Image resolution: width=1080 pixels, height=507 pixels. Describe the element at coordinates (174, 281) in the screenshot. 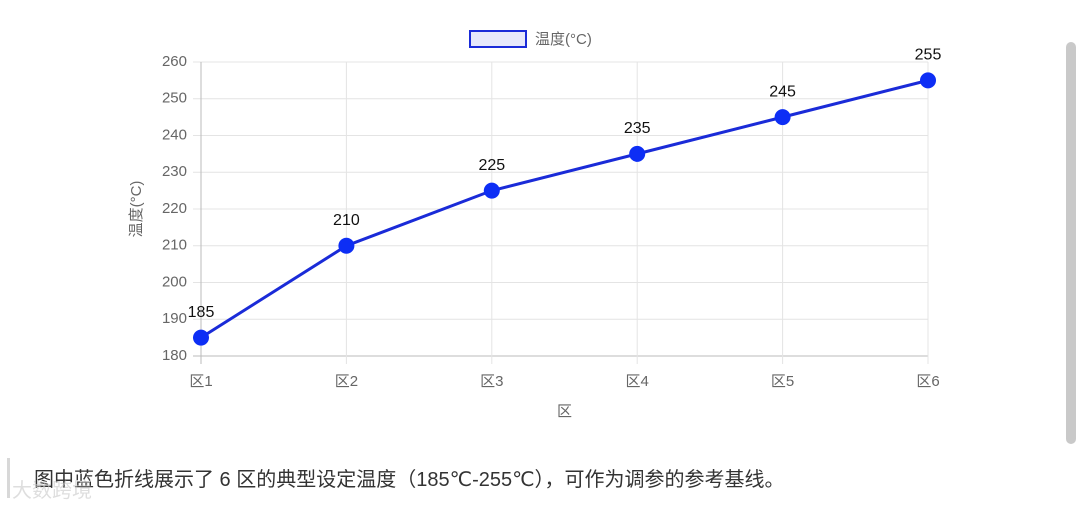

I see `y-tick-label: 200` at that location.